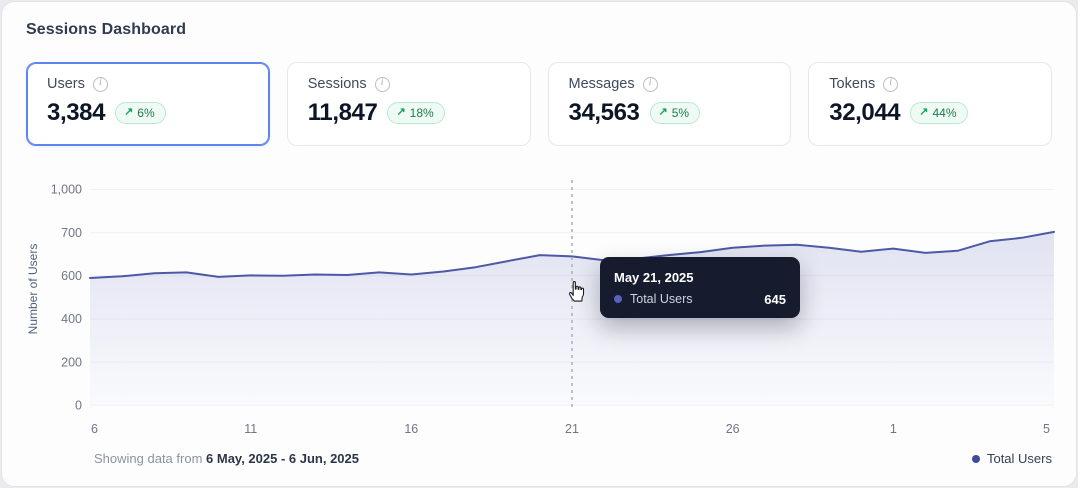 The image size is (1078, 488). What do you see at coordinates (572, 429) in the screenshot?
I see `x-axis-tick-label: 21` at bounding box center [572, 429].